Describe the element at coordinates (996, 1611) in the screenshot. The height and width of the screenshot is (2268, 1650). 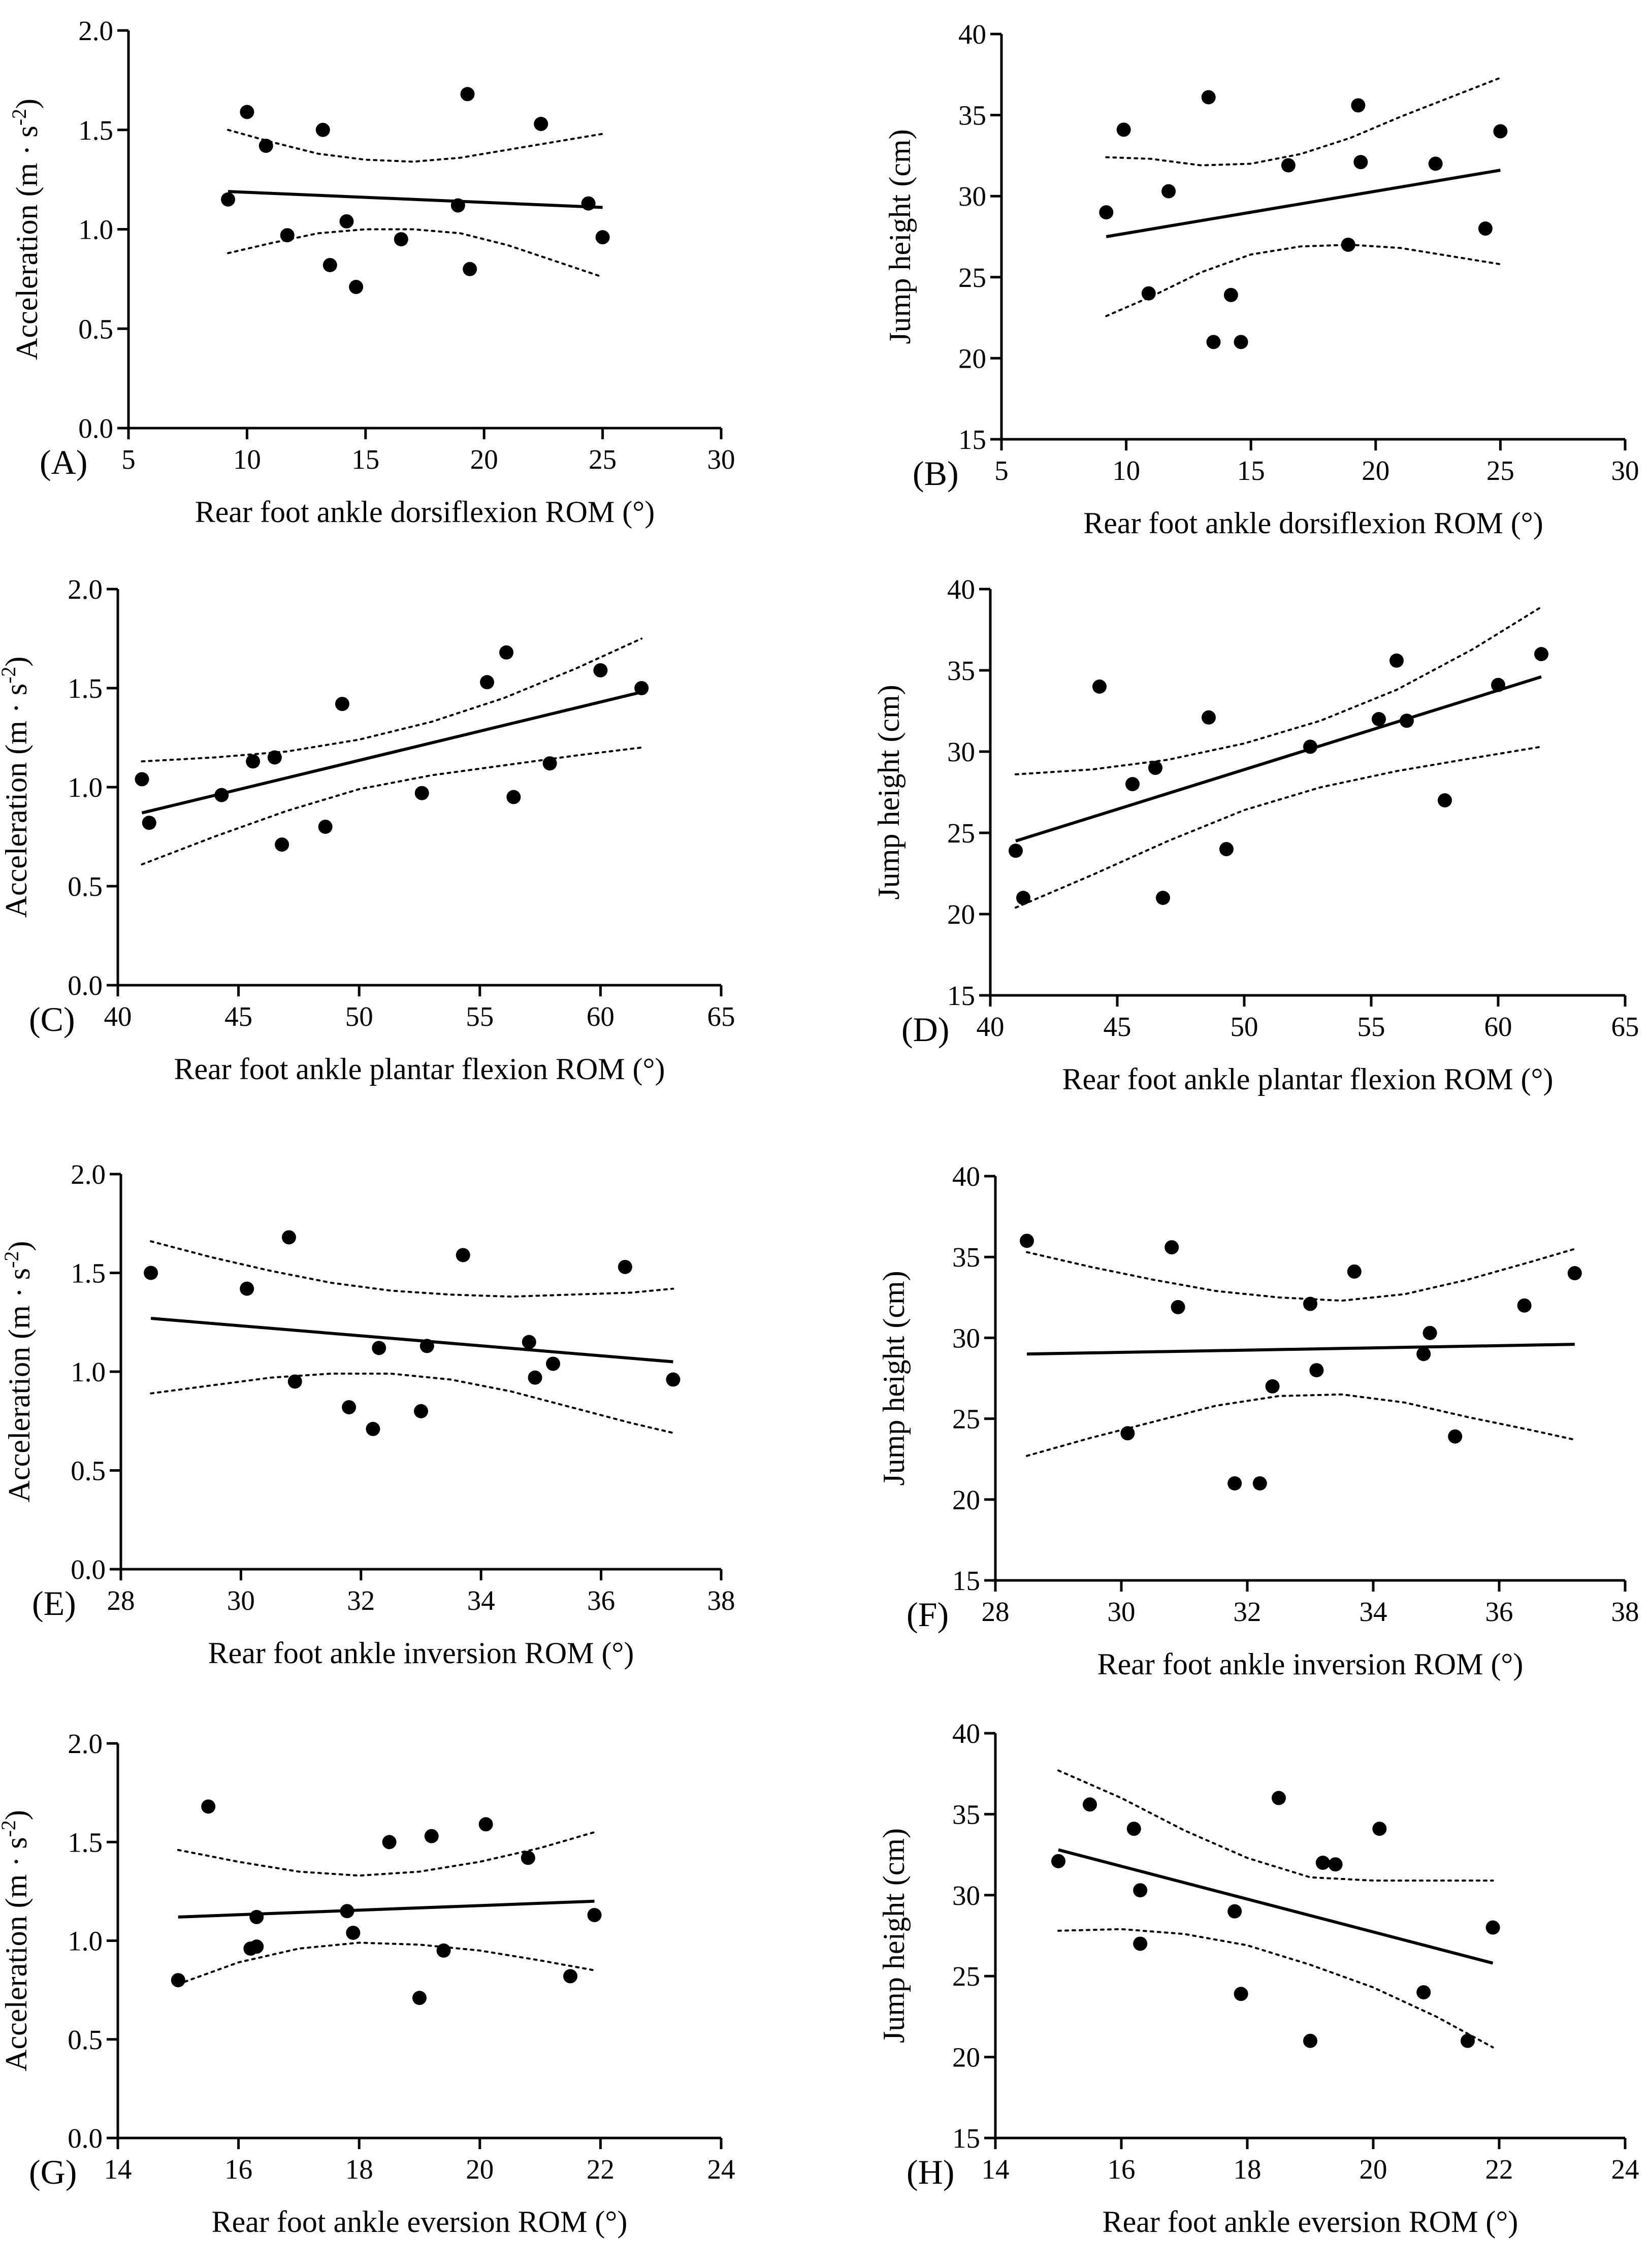
I see `x-tick-label: 28` at that location.